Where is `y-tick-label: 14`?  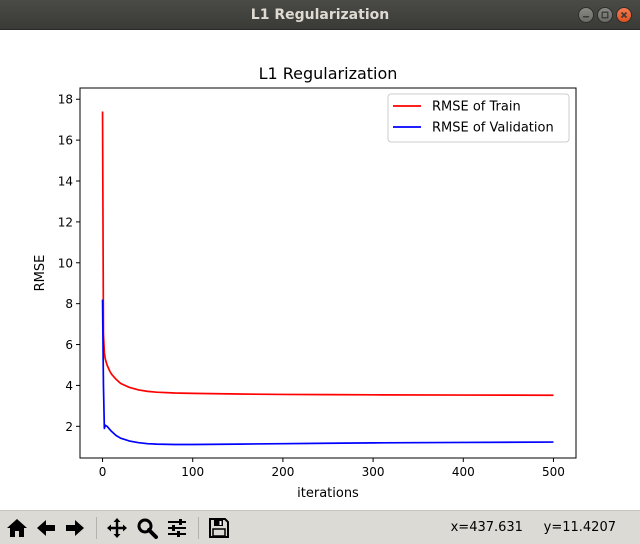
y-tick-label: 14 is located at coordinates (65, 182).